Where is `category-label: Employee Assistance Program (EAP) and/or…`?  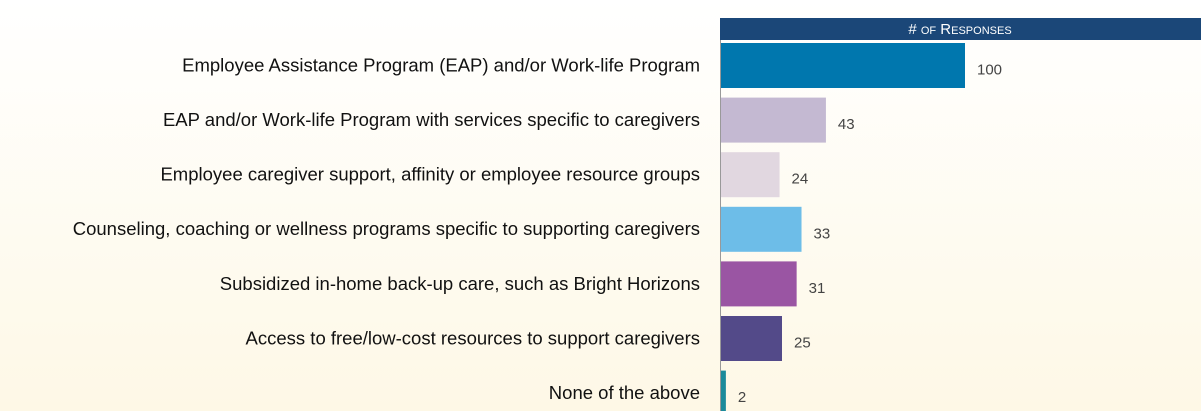 category-label: Employee Assistance Program (EAP) and/or… is located at coordinates (441, 64).